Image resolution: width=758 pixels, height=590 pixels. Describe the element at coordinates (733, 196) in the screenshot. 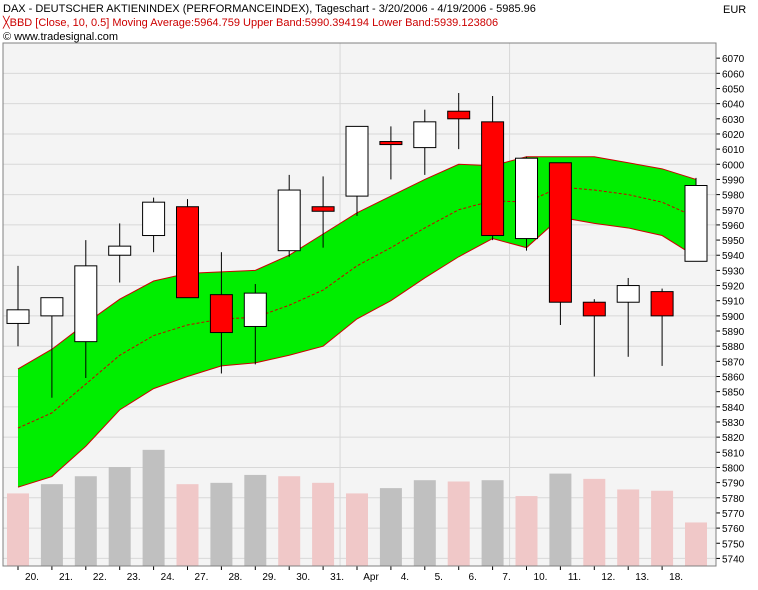

I see `price-tick-label: 5980` at that location.